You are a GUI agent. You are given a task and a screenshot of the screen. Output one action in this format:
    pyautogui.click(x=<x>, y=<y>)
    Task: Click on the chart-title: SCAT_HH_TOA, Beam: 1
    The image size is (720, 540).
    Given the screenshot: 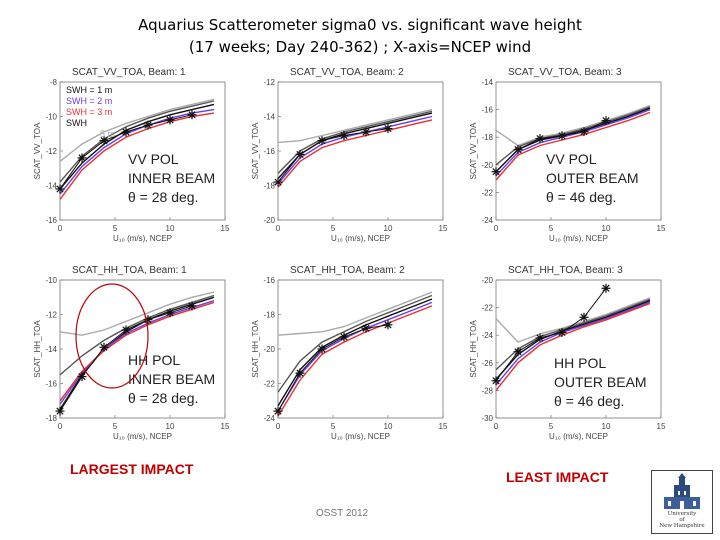 What is the action you would take?
    pyautogui.click(x=129, y=270)
    